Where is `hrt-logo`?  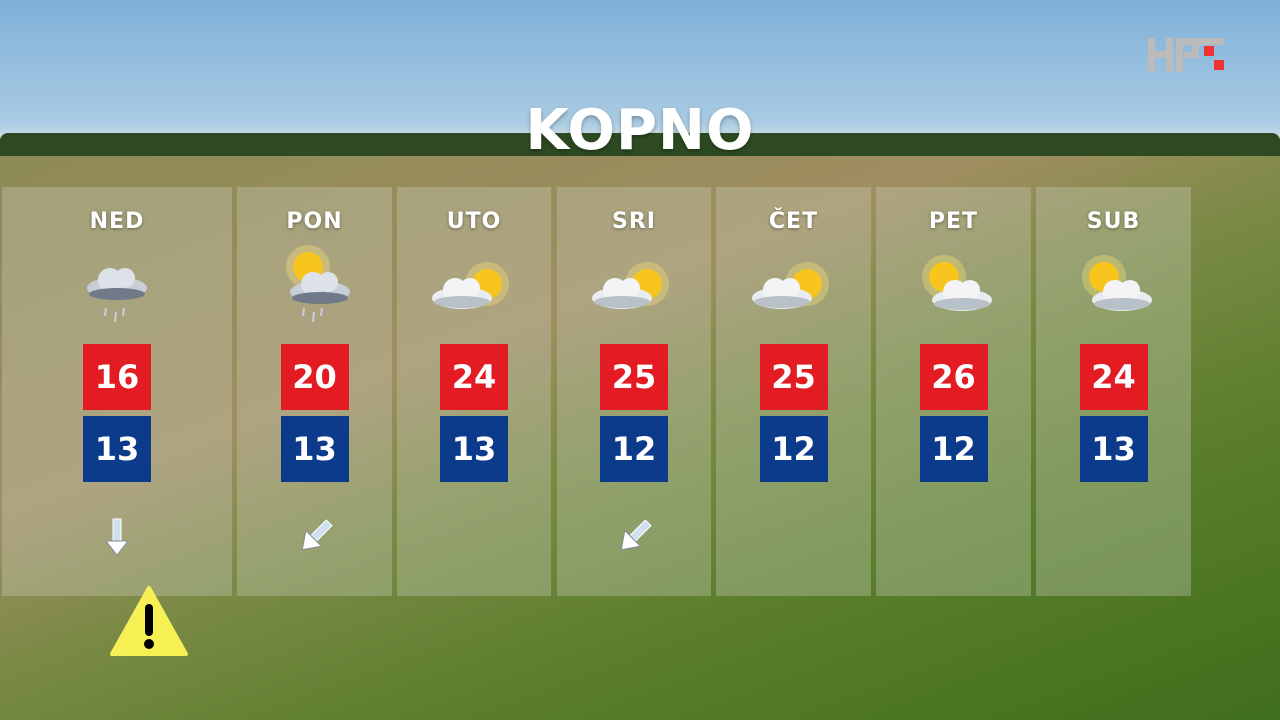 hrt-logo is located at coordinates (1186, 55).